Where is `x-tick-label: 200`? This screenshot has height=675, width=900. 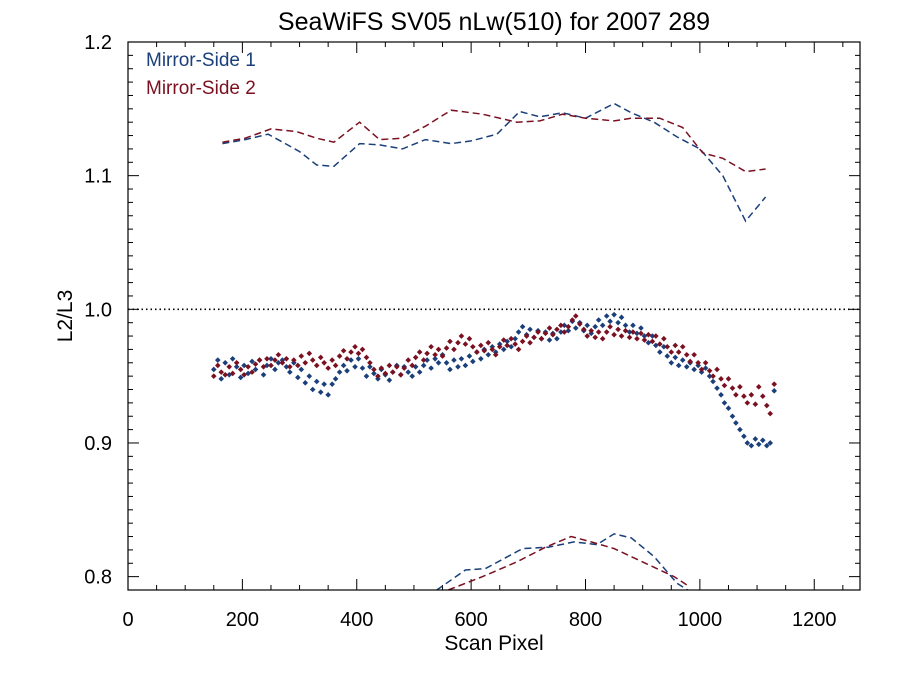
x-tick-label: 200 is located at coordinates (242, 620).